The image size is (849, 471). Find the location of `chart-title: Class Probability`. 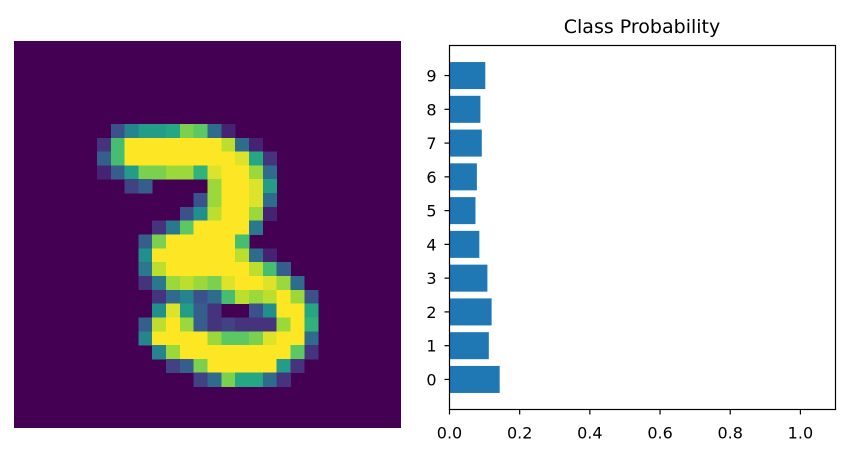

chart-title: Class Probability is located at coordinates (642, 27).